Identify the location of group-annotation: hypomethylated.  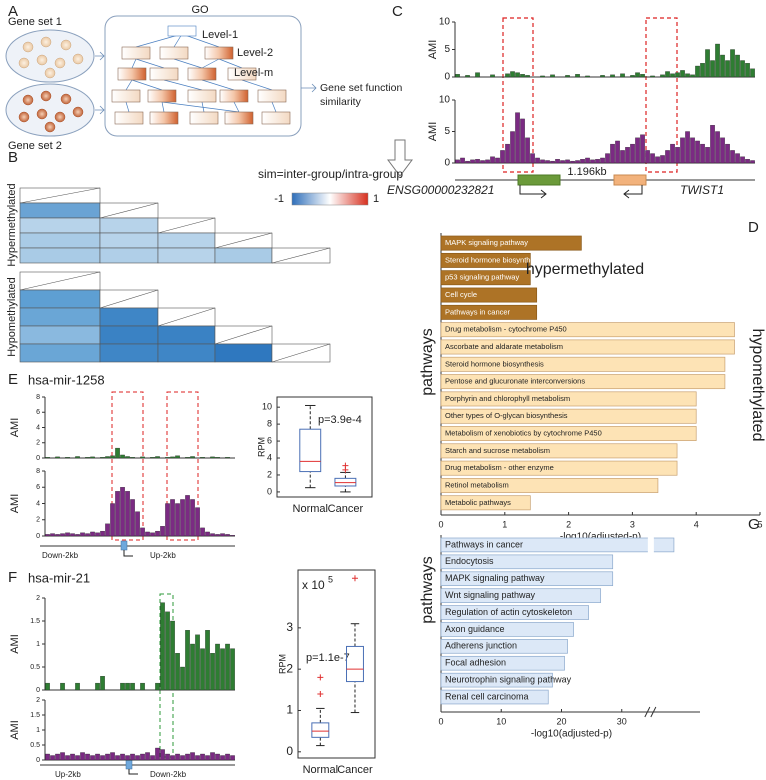
(757, 385).